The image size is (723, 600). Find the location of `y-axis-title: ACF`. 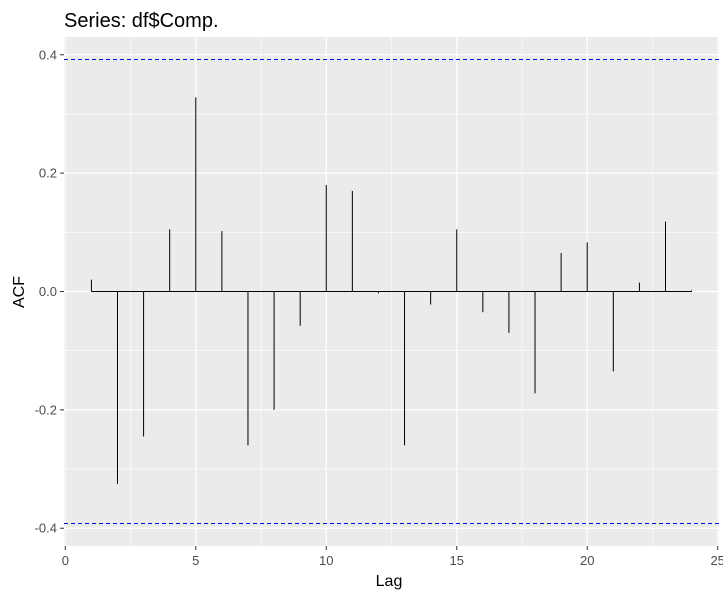

y-axis-title: ACF is located at coordinates (19, 292).